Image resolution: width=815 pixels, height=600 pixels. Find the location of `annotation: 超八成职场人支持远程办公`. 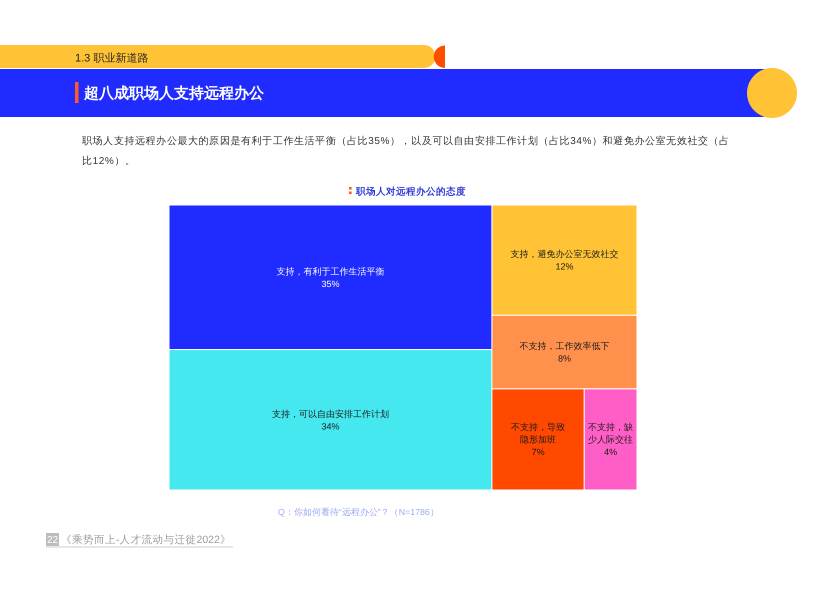

annotation: 超八成职场人支持远程办公 is located at coordinates (174, 93).